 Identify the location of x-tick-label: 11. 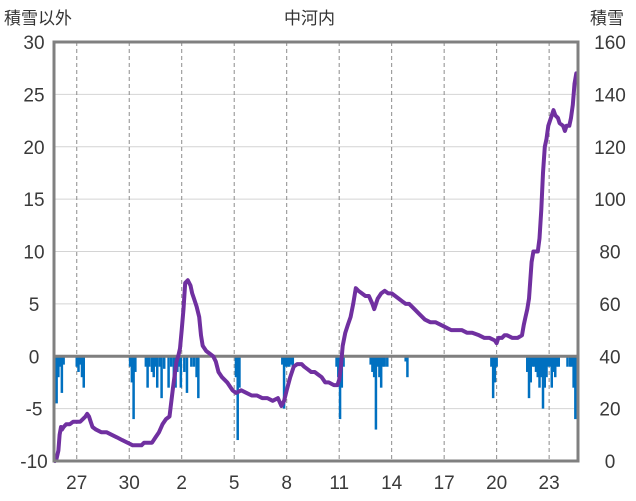
(339, 483).